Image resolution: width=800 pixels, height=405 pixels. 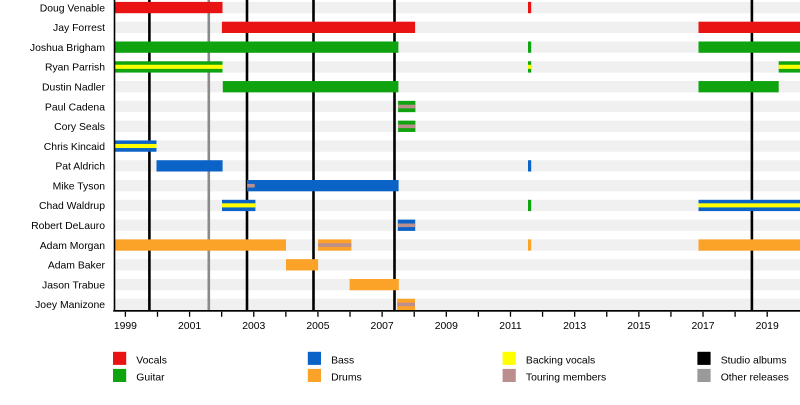 What do you see at coordinates (151, 361) in the screenshot?
I see `svg-text: Vocals` at bounding box center [151, 361].